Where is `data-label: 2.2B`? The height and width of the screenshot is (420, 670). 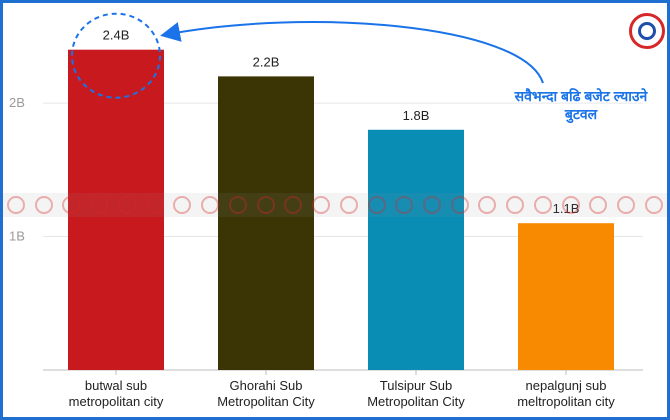
data-label: 2.2B is located at coordinates (266, 61).